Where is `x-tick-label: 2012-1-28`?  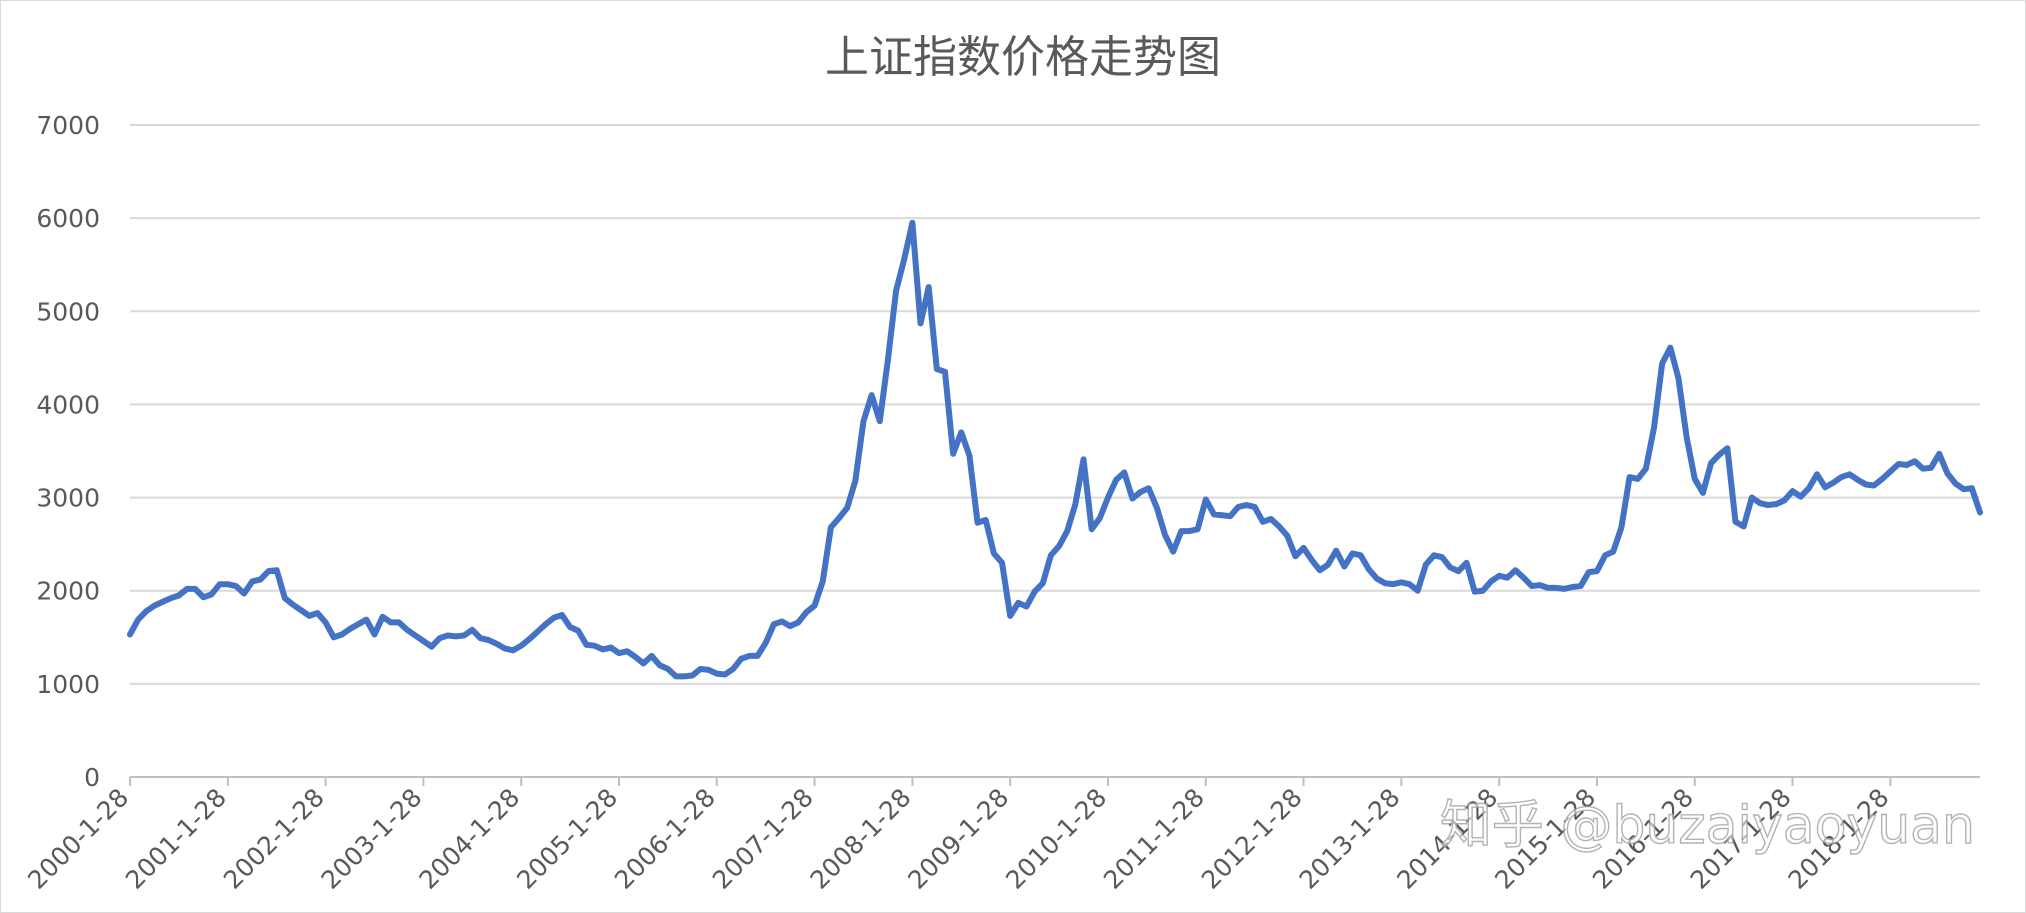 x-tick-label: 2012-1-28 is located at coordinates (1252, 839).